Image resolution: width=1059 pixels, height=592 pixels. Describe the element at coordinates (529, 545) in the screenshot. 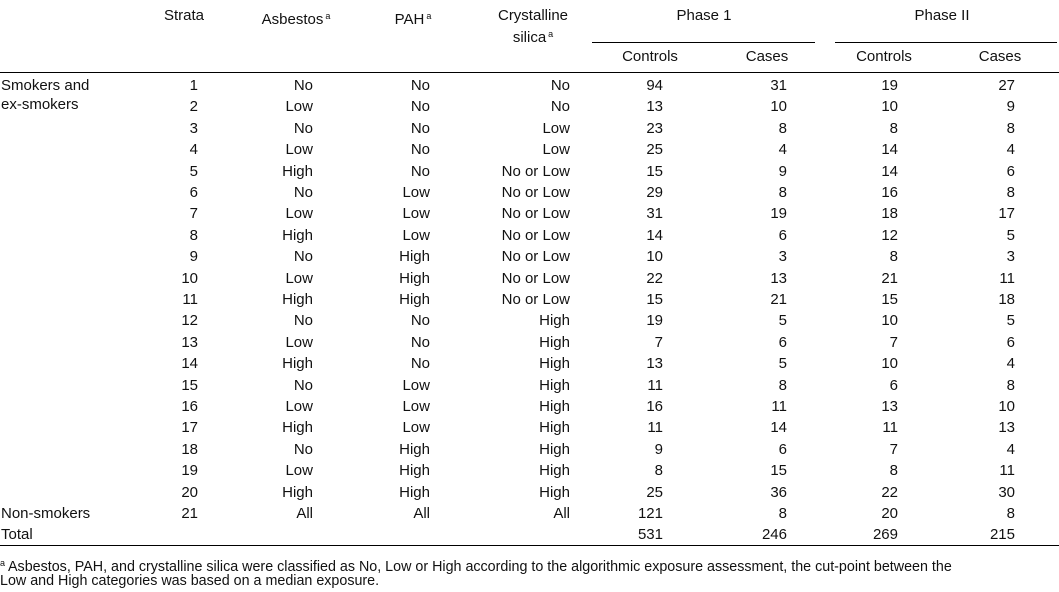

I see `bottom-rule` at that location.